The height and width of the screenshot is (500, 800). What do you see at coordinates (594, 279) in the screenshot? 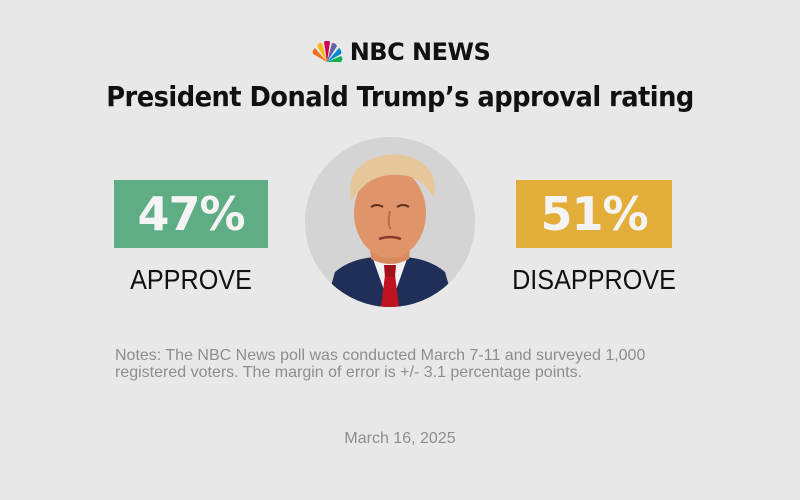
I see `disapprove-label: DISAPPROVE` at bounding box center [594, 279].